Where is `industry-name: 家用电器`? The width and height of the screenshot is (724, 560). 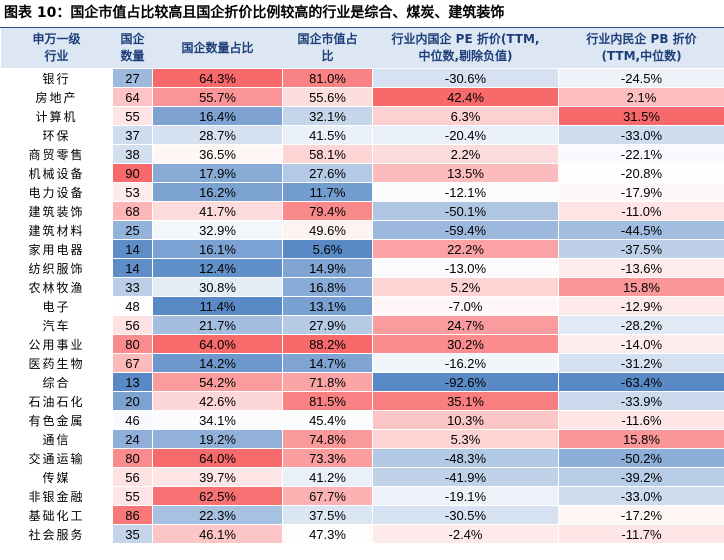
industry-name: 家用电器 is located at coordinates (56, 249).